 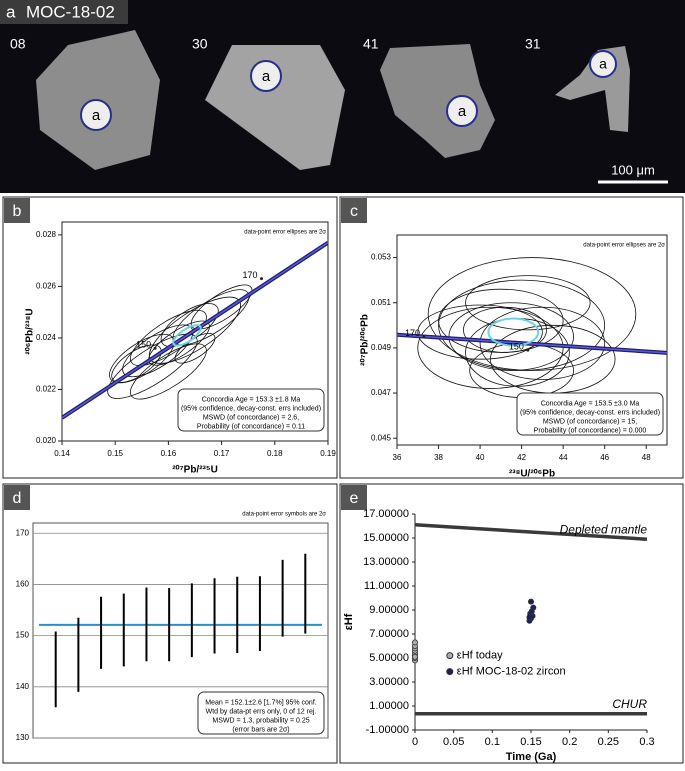 I want to click on grain-id: 30, so click(x=200, y=44).